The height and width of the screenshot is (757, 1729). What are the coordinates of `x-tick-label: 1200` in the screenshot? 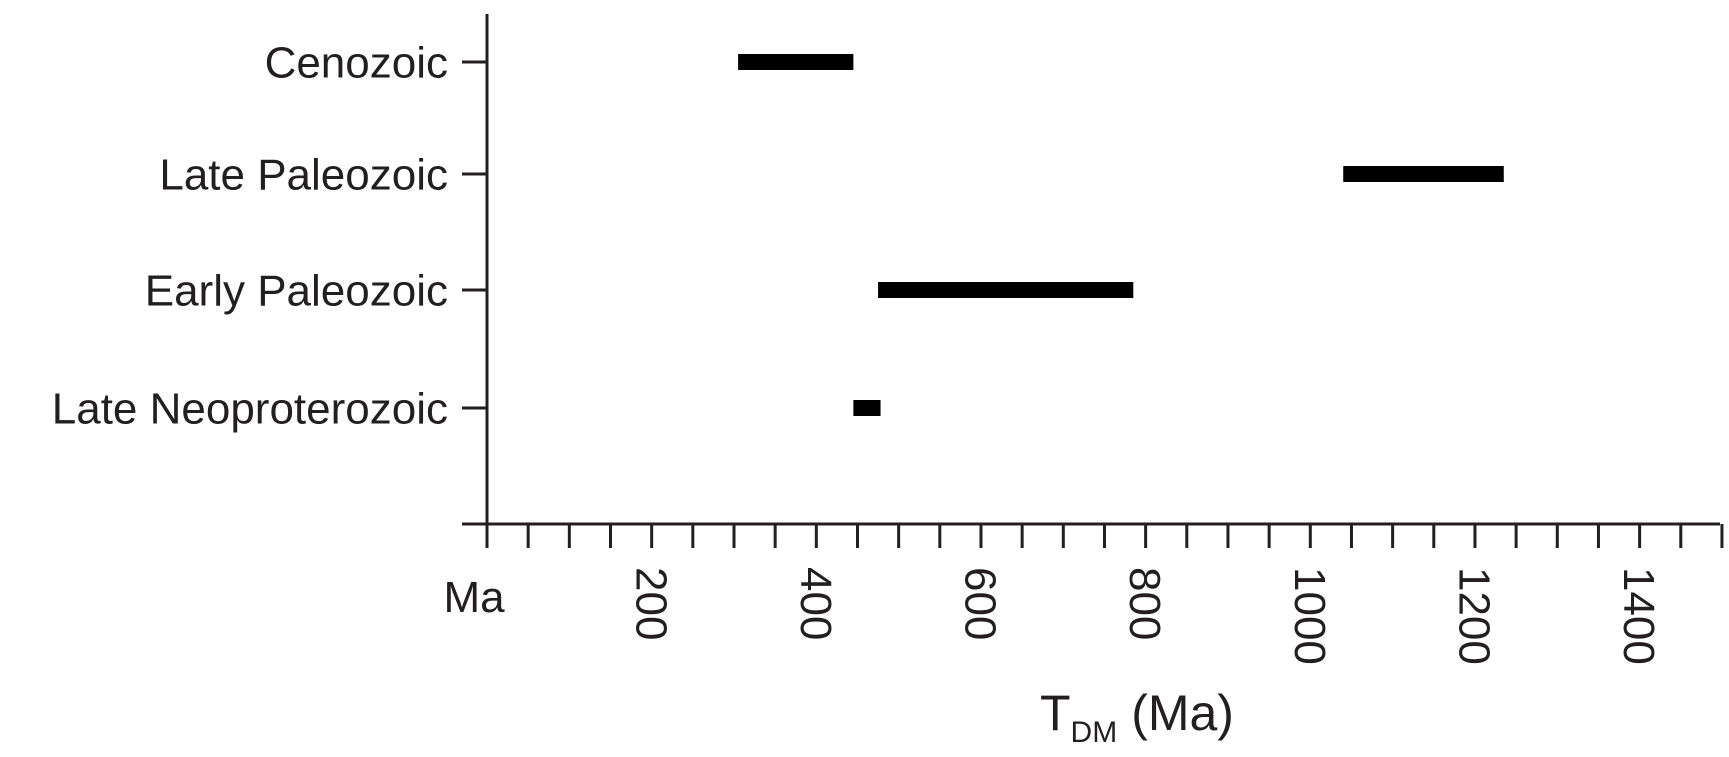 It's located at (1474, 616).